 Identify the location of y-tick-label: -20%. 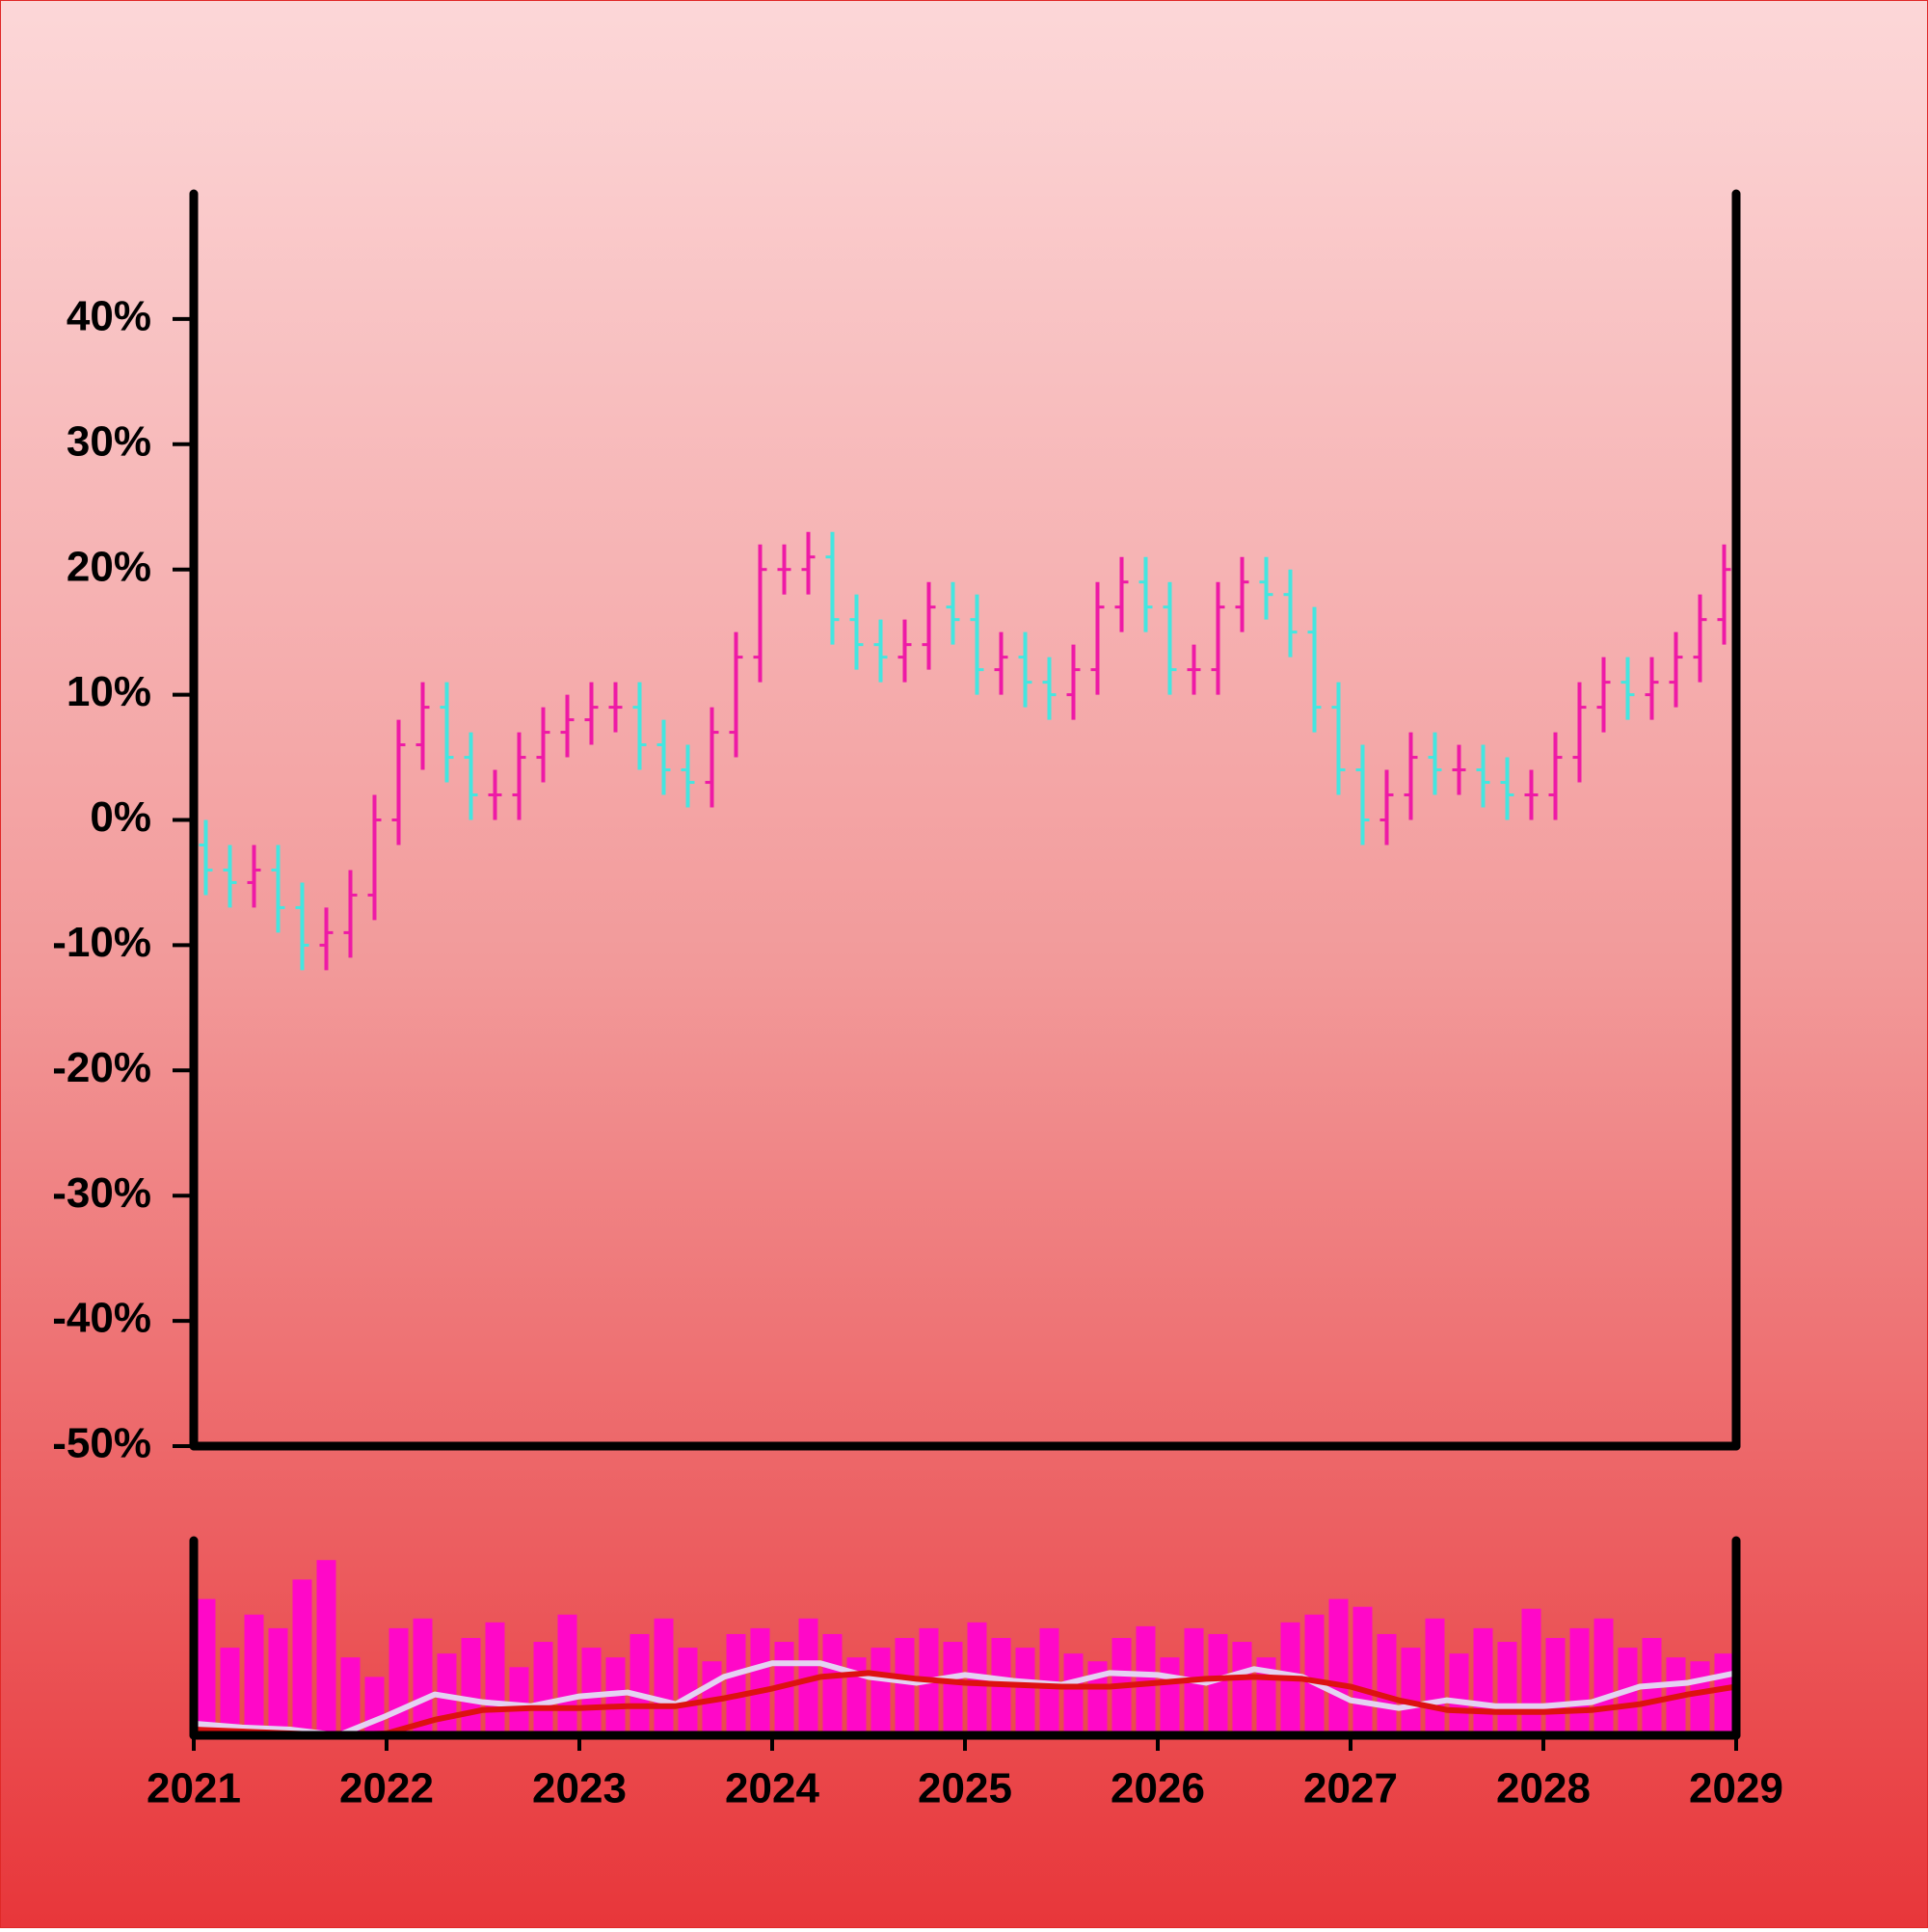
(101, 1068).